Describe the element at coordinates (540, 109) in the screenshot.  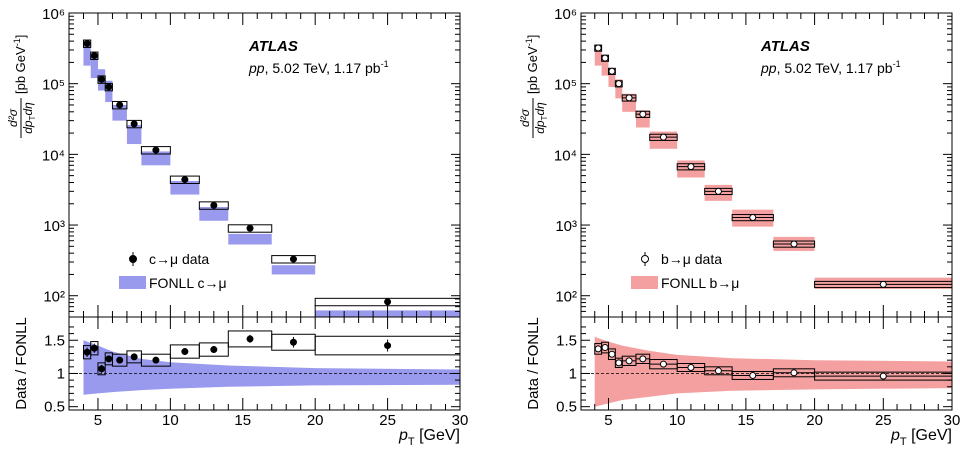
I see `y-title-den-tail: dη` at that location.